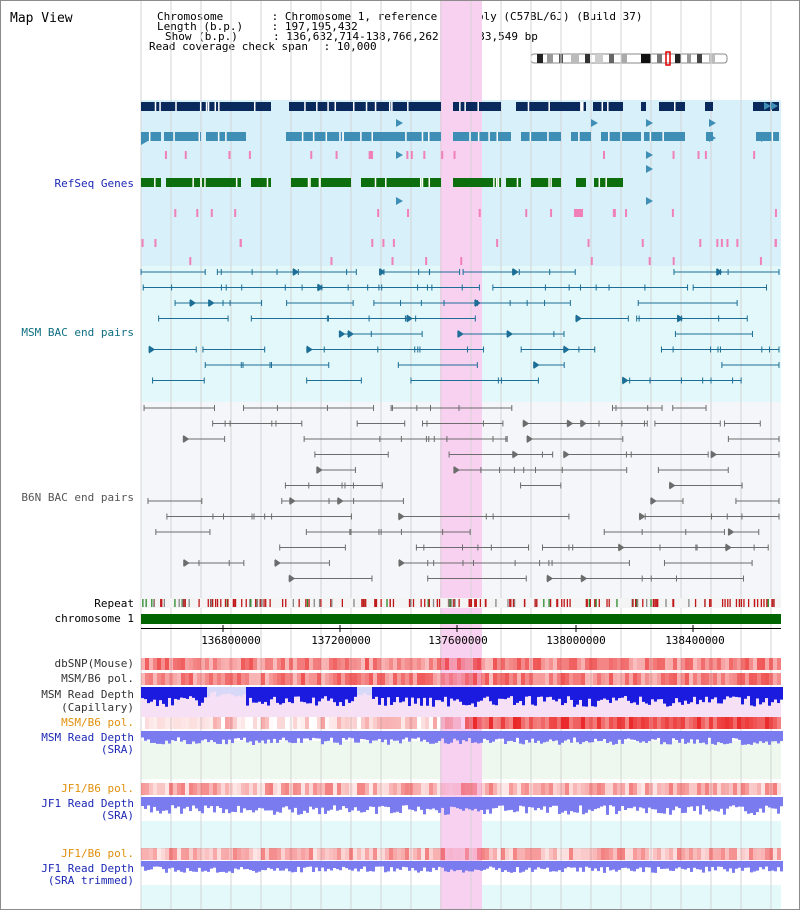 Image resolution: width=800 pixels, height=910 pixels. I want to click on track-label-msm-depth-sra: MSM Read Depth, so click(87, 737).